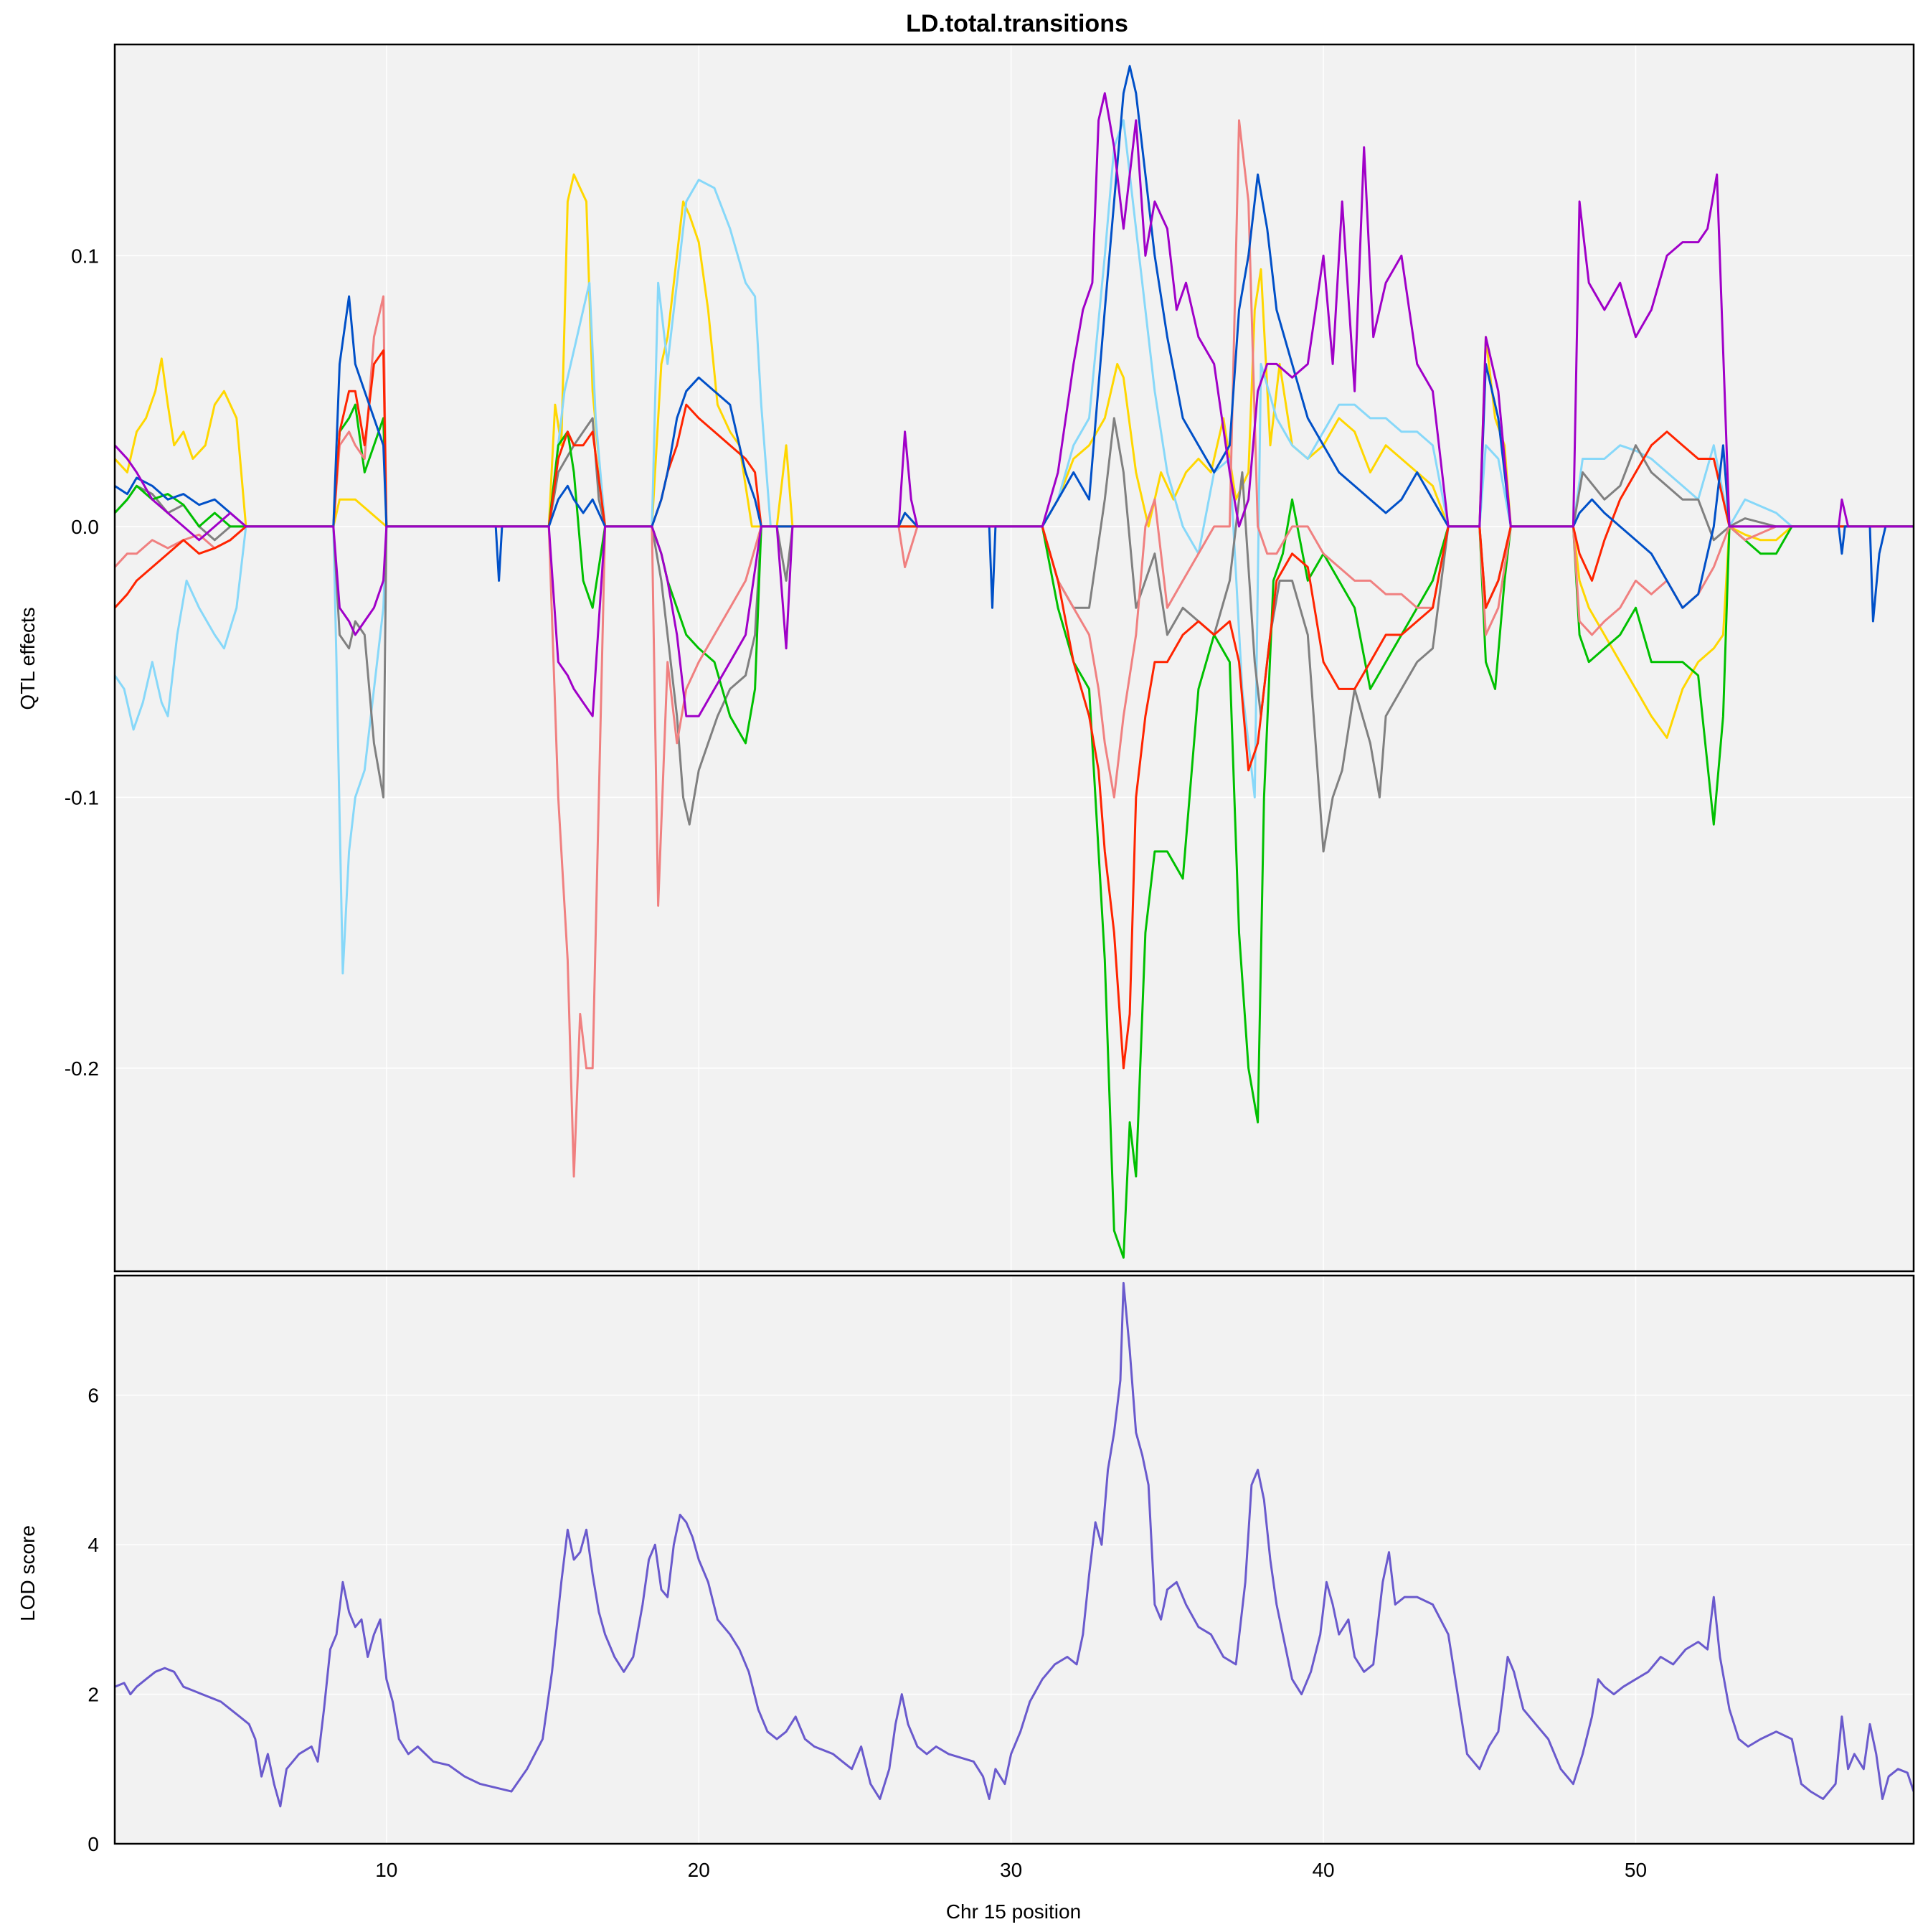  Describe the element at coordinates (699, 1870) in the screenshot. I see `x-tick-label: 20` at that location.